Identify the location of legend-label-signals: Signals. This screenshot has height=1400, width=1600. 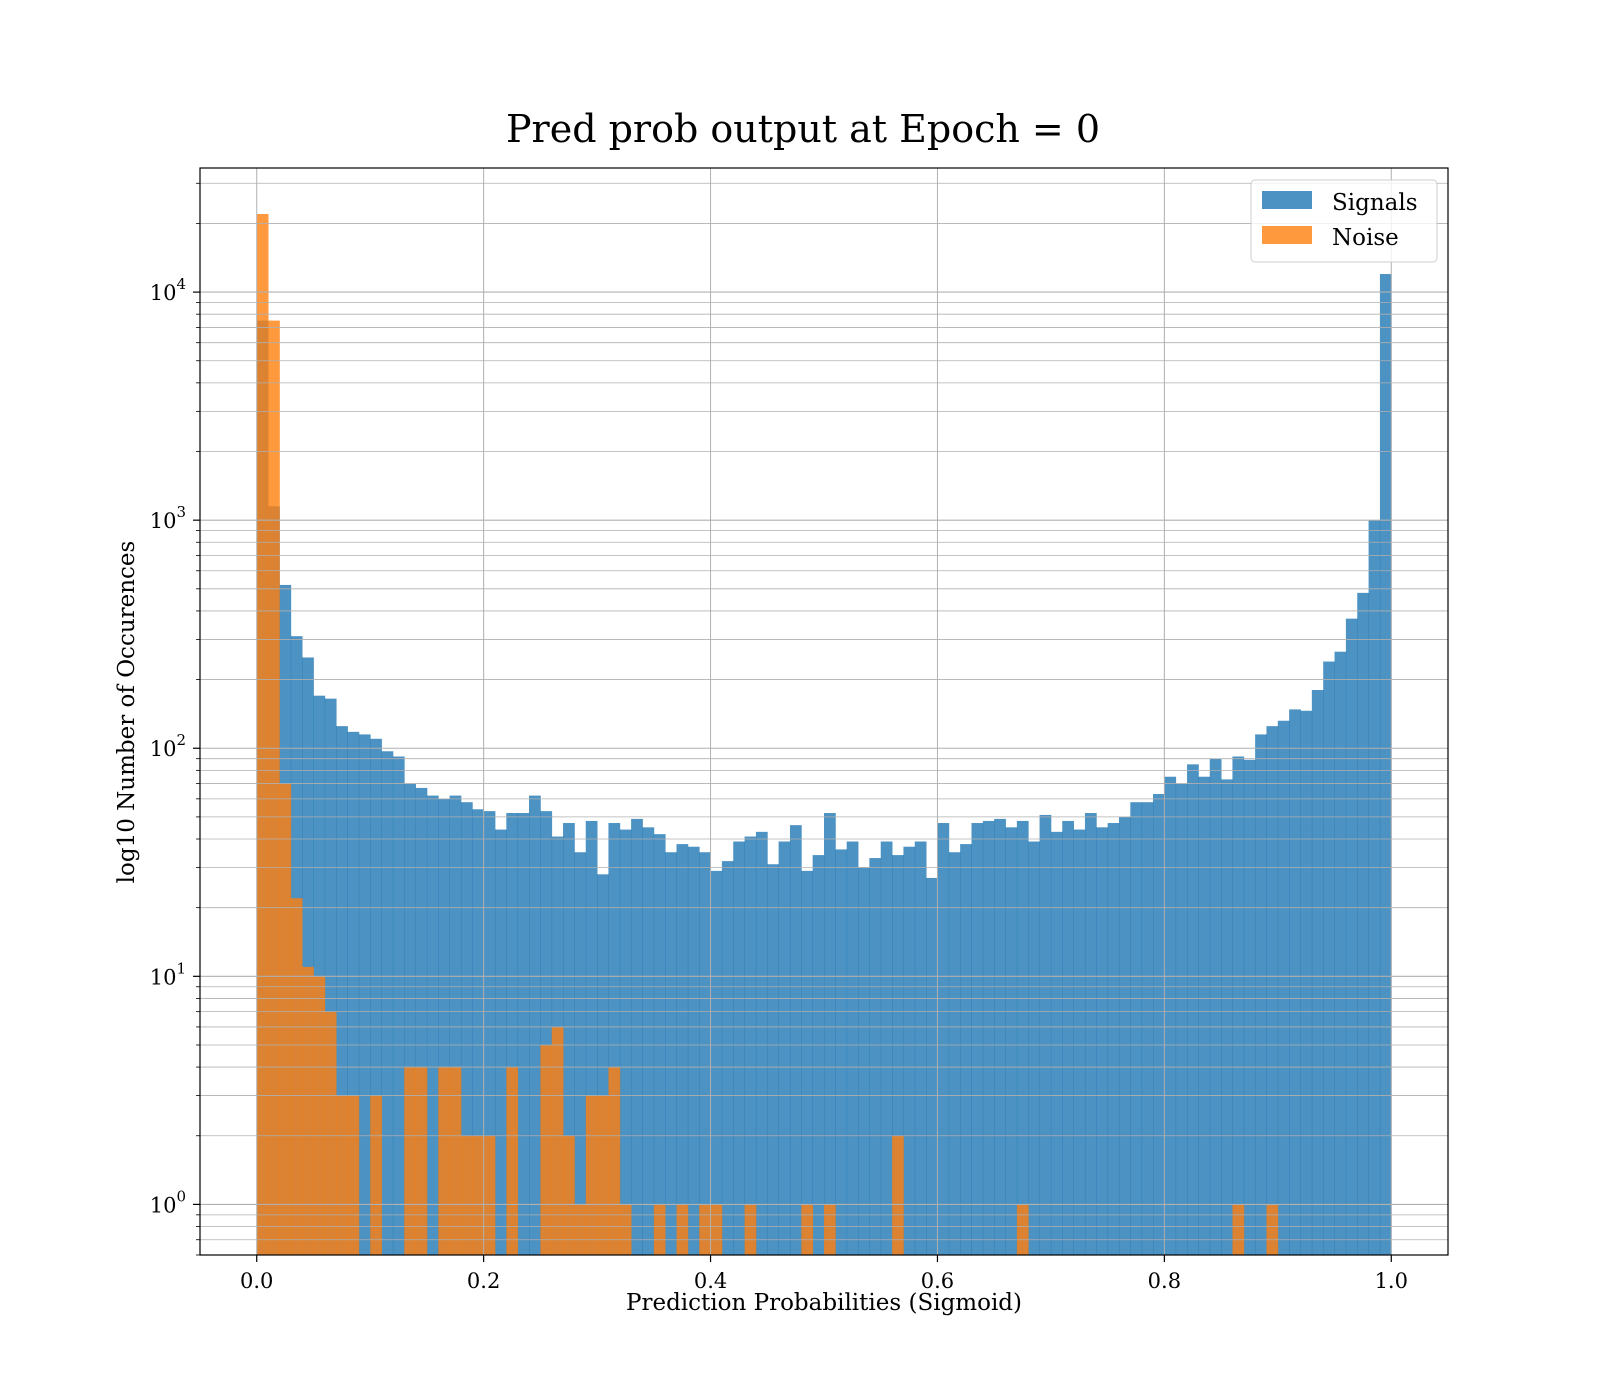
(1375, 203).